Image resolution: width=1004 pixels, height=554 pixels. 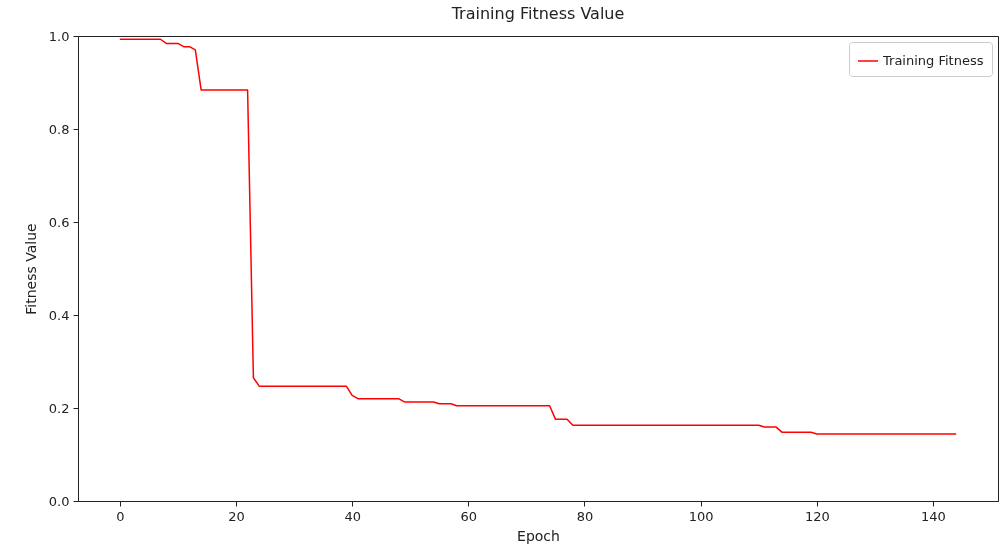 What do you see at coordinates (817, 516) in the screenshot?
I see `x-tick-label: 120` at bounding box center [817, 516].